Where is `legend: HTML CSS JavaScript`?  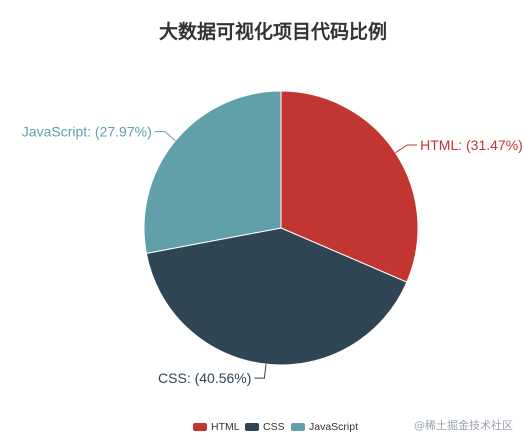 legend: HTML CSS JavaScript is located at coordinates (275, 427).